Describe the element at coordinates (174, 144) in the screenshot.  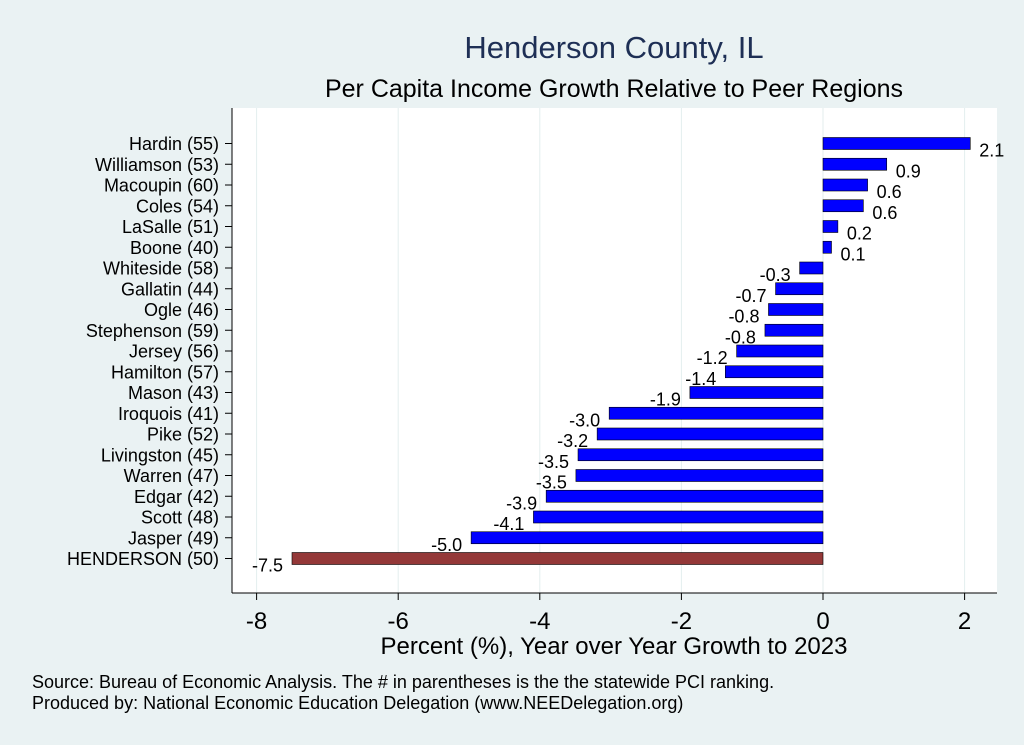
I see `category-label: Hardin (55)` at that location.